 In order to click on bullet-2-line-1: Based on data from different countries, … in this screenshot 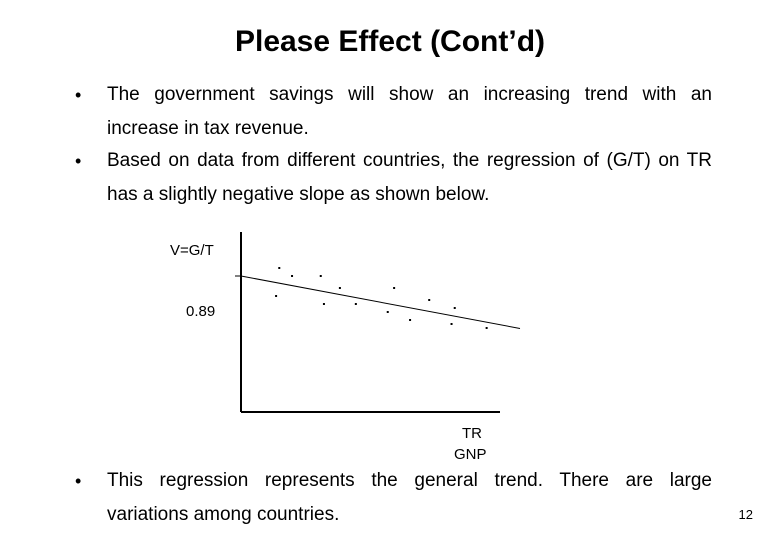, I will do `click(409, 160)`.